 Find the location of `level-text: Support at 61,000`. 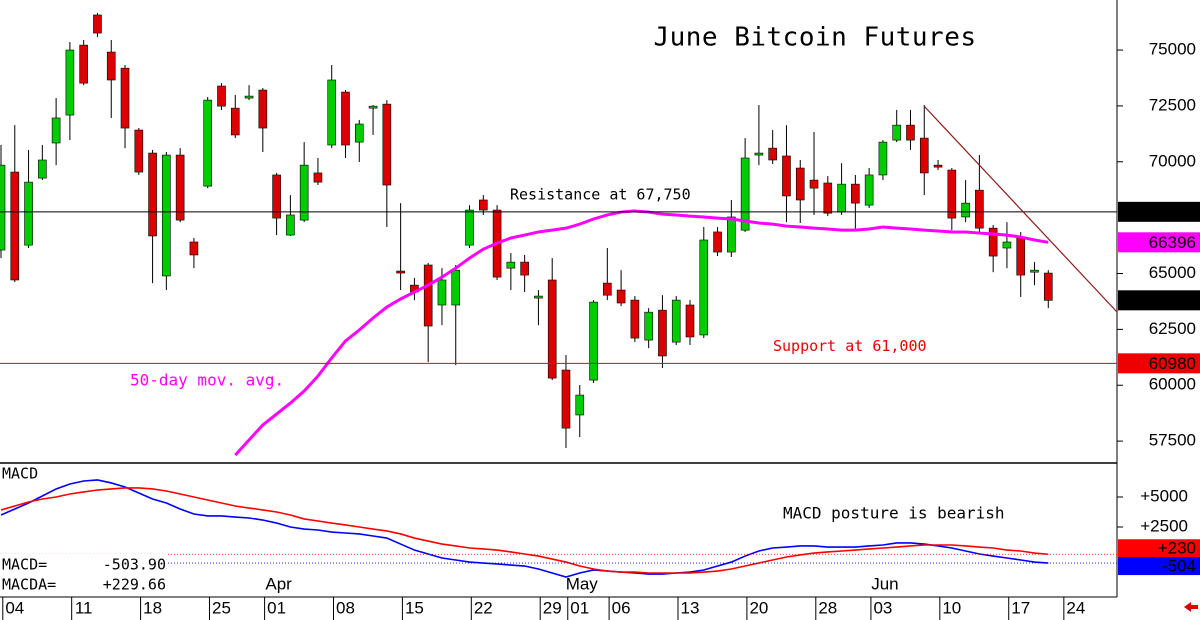

level-text: Support at 61,000 is located at coordinates (850, 346).